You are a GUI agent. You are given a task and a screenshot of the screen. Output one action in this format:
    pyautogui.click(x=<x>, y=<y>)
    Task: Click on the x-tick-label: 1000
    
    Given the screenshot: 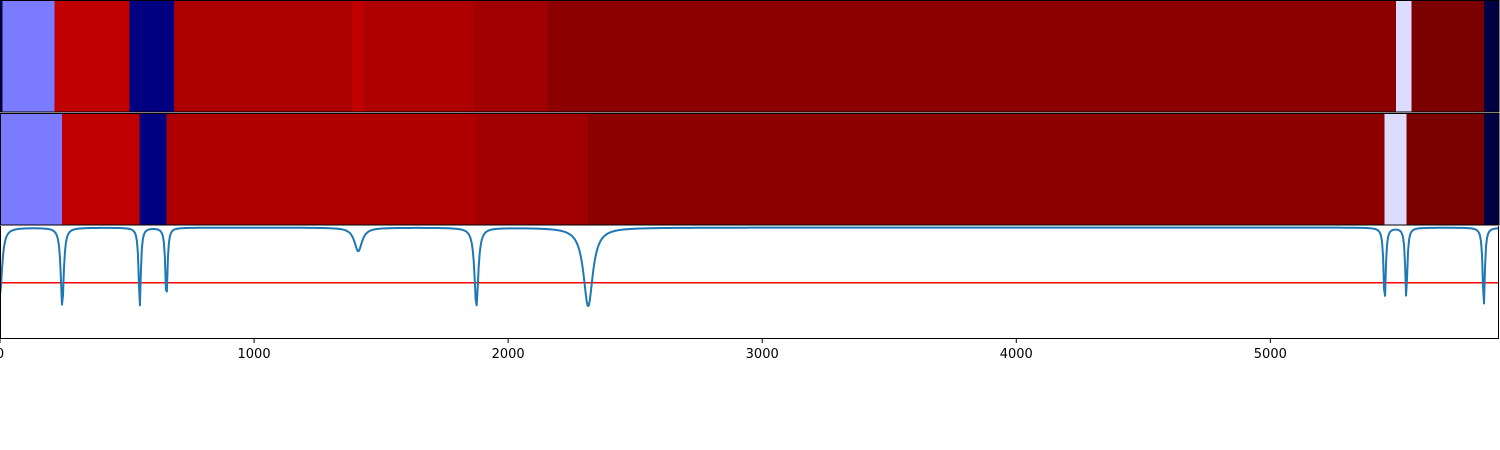 What is the action you would take?
    pyautogui.click(x=254, y=354)
    